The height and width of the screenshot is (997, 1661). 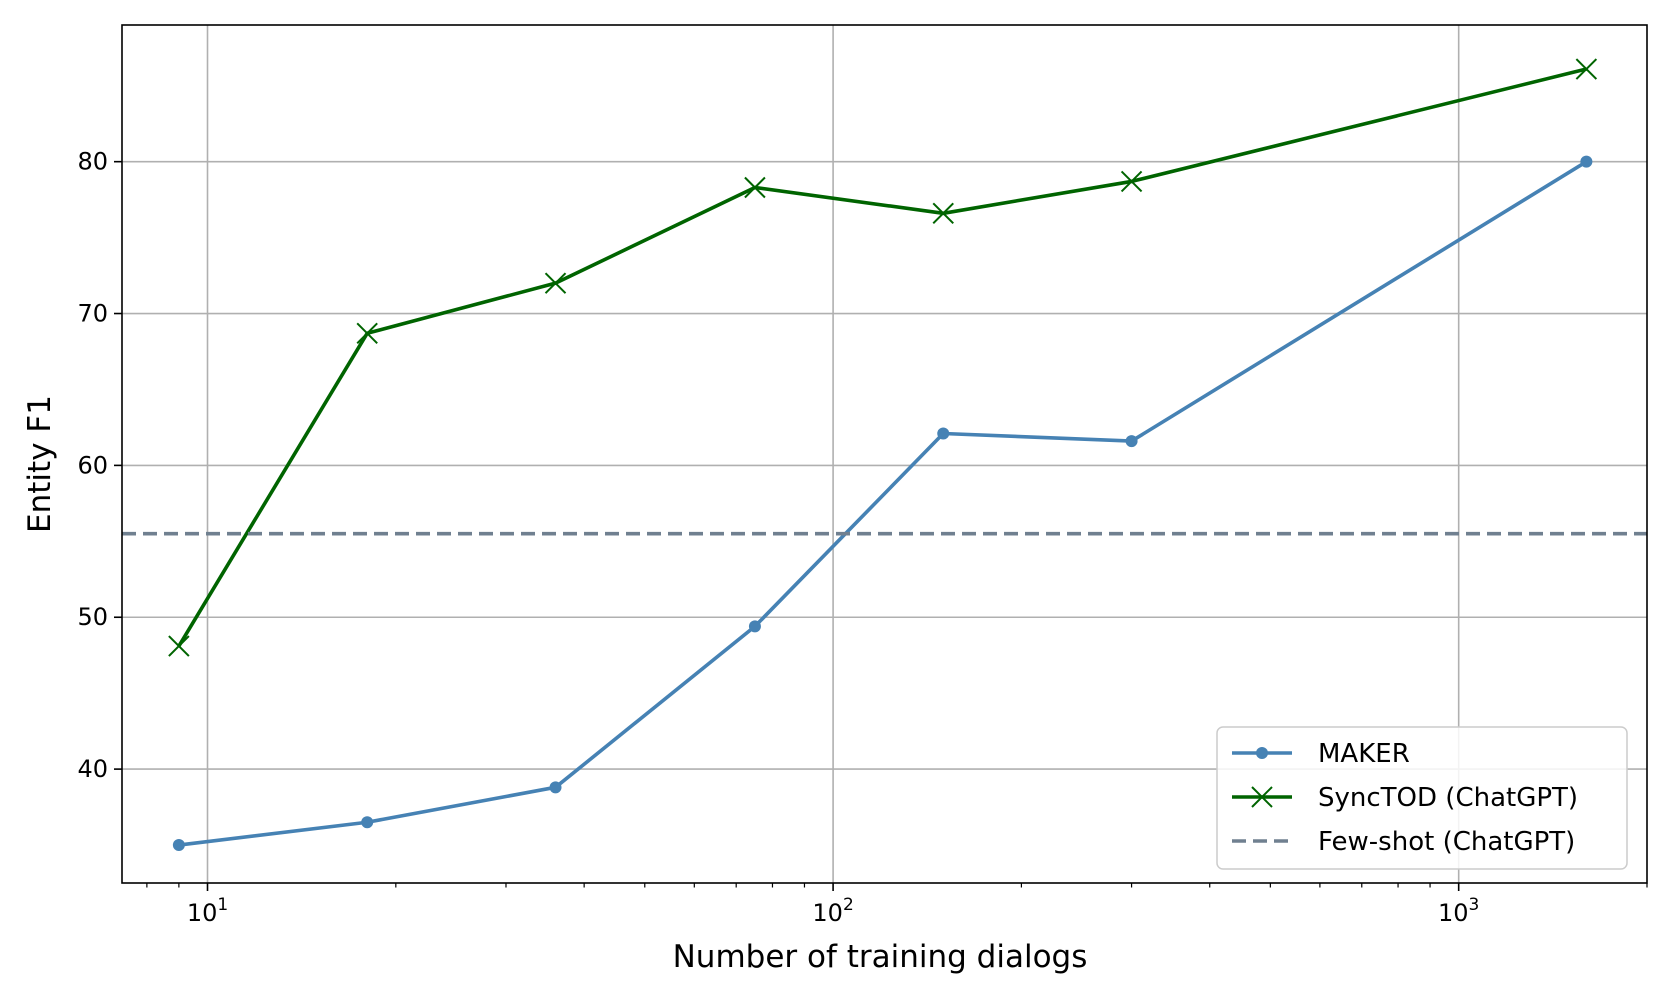 What do you see at coordinates (92, 314) in the screenshot?
I see `y-tick-label: 70` at bounding box center [92, 314].